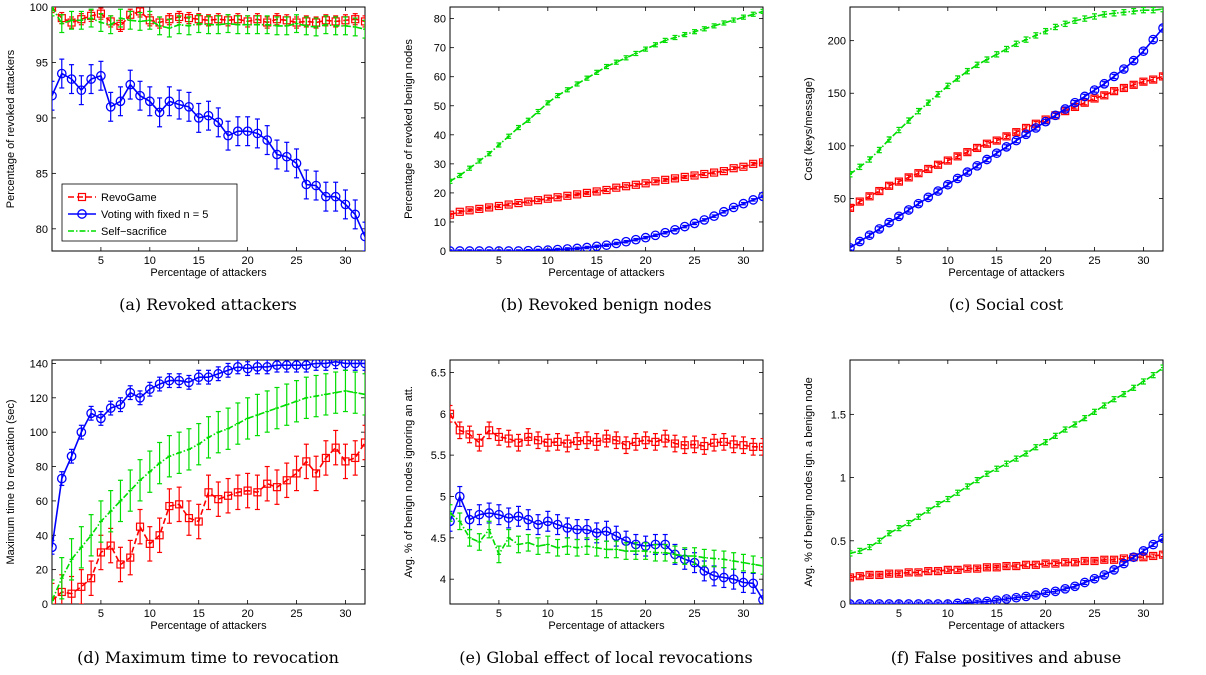  I want to click on y-tick-label: 5.5, so click(438, 456).